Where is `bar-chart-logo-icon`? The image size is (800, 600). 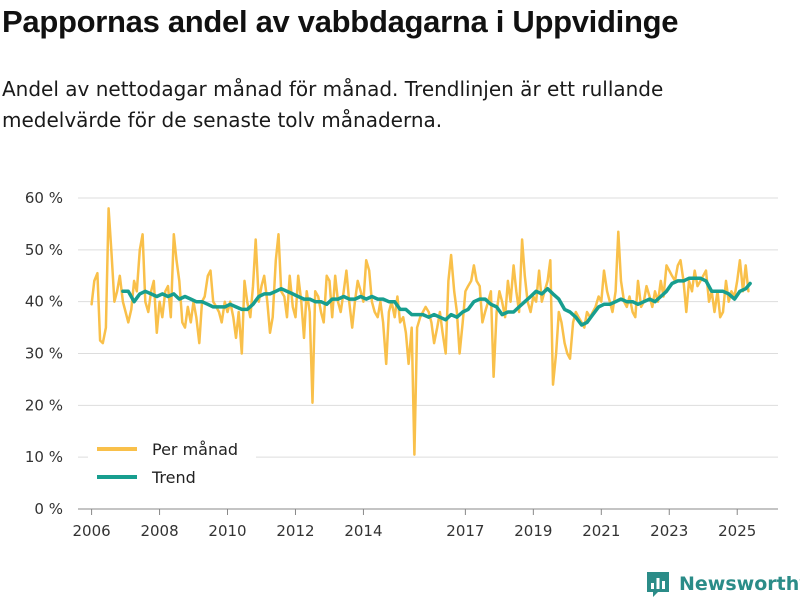 bar-chart-logo-icon is located at coordinates (658, 584).